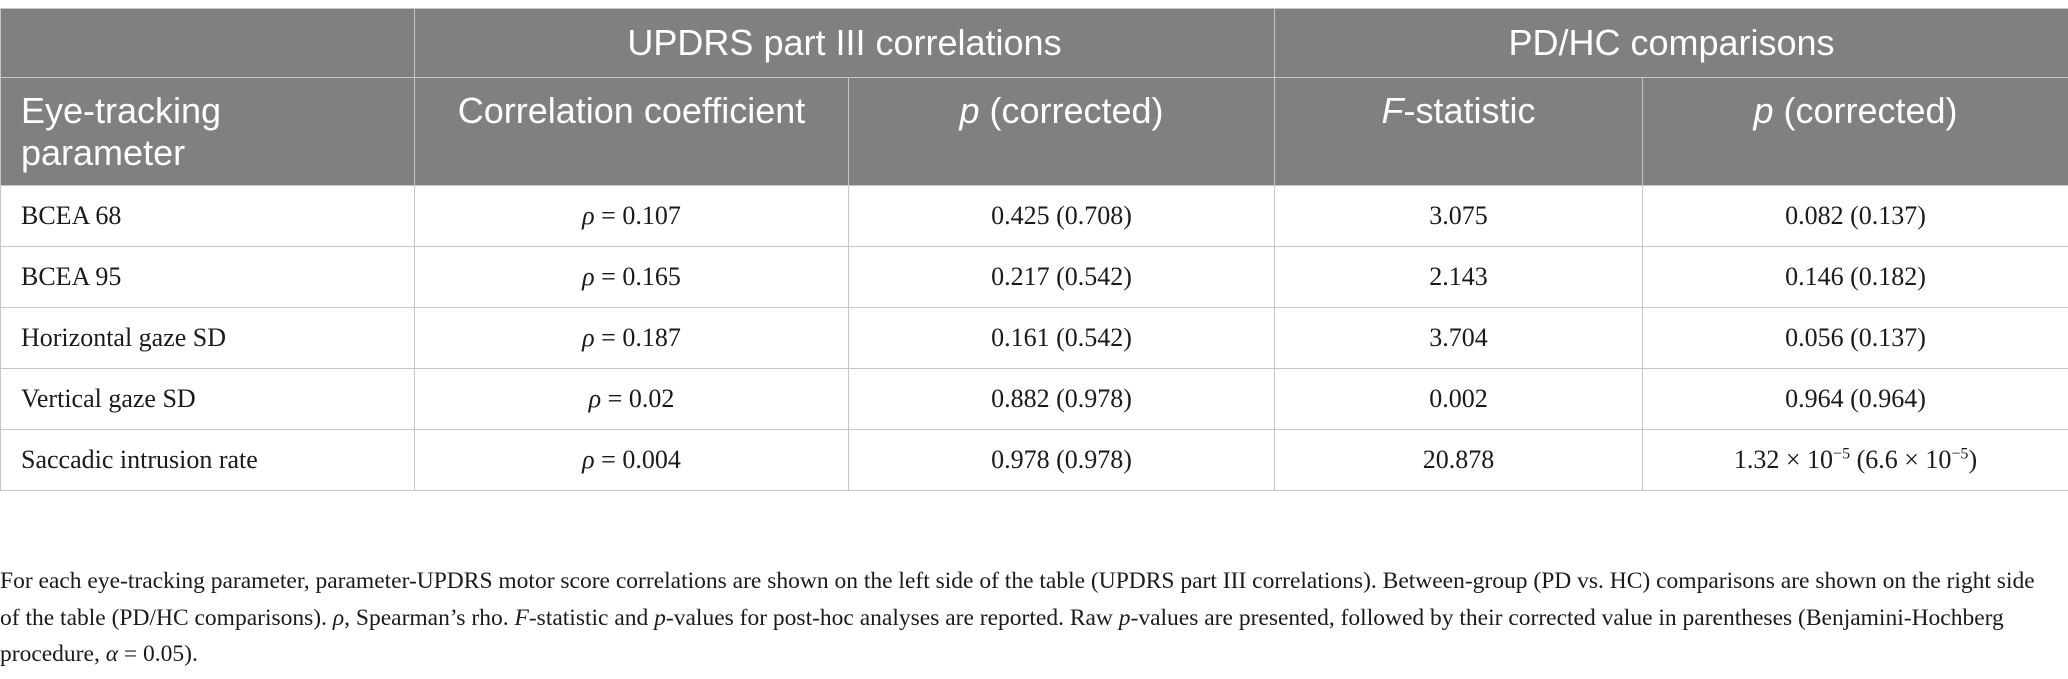 The height and width of the screenshot is (679, 2068). I want to click on rho-cell: ρ = 0.107, so click(631, 216).